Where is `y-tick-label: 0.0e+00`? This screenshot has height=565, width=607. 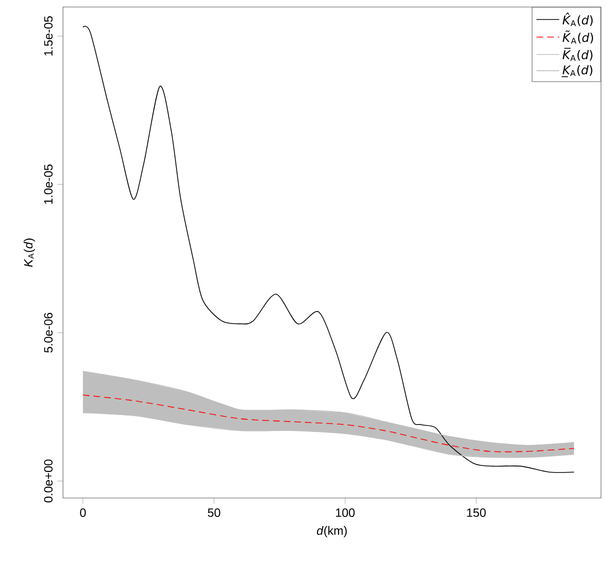
y-tick-label: 0.0e+00 is located at coordinates (48, 481).